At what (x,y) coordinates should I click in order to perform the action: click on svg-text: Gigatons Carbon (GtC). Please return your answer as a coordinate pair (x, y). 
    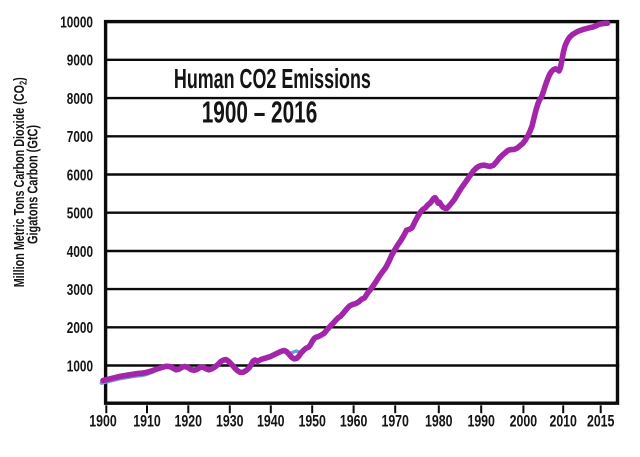
    Looking at the image, I should click on (33, 184).